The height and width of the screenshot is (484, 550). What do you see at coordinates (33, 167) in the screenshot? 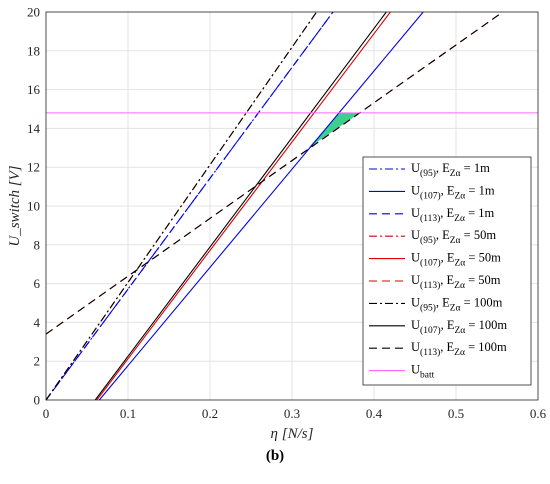
I see `y-tick-label: 12` at bounding box center [33, 167].